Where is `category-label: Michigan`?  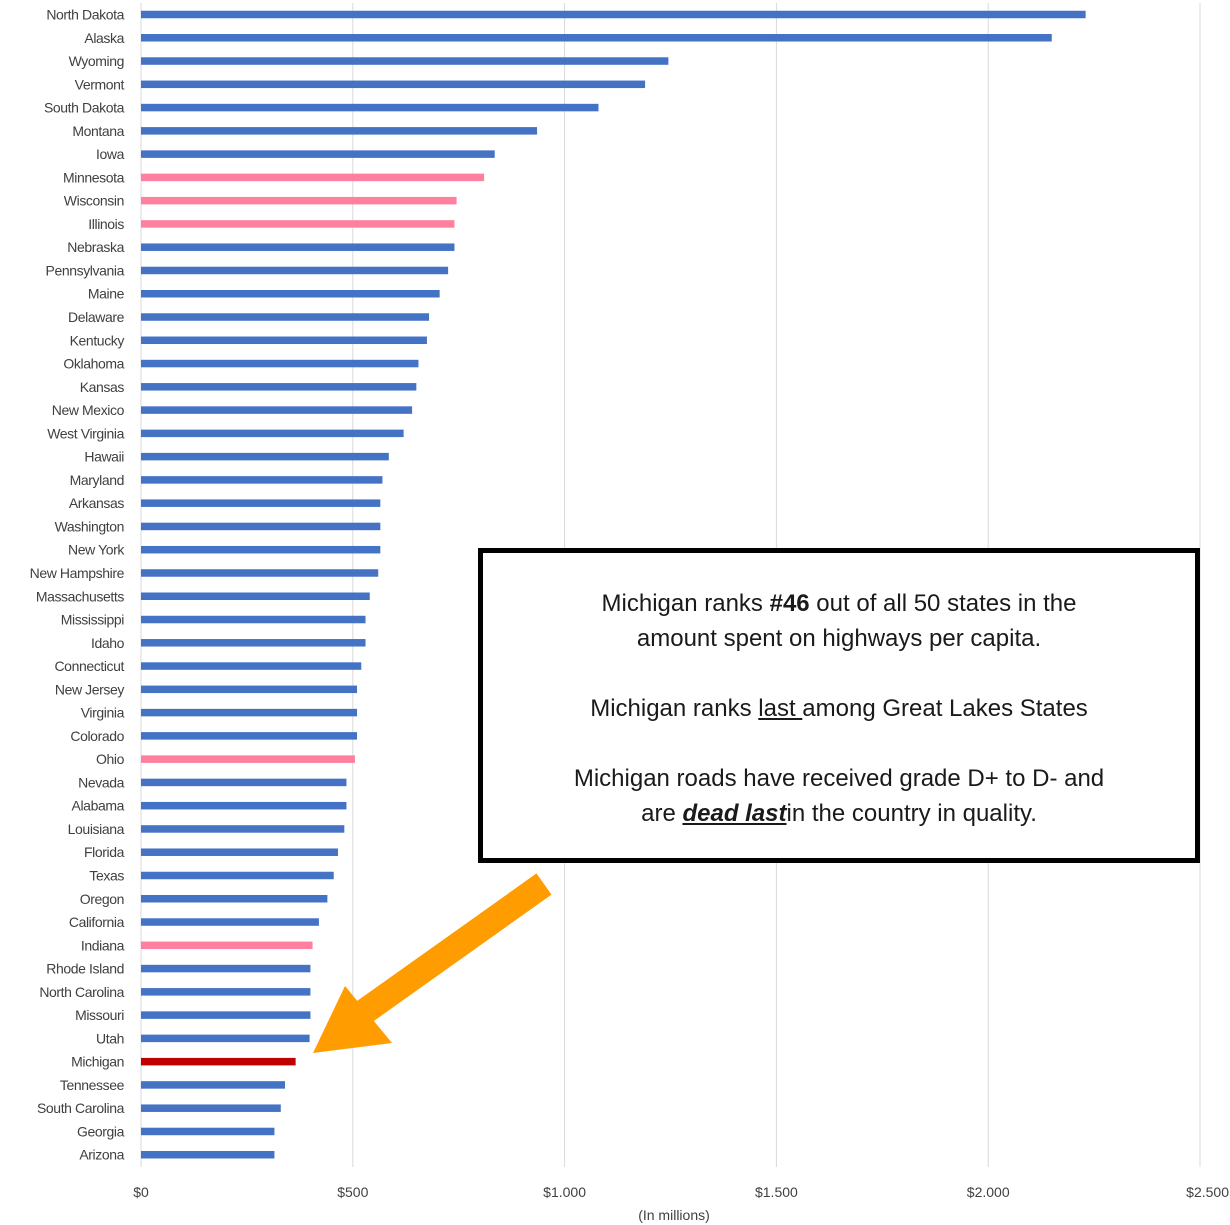
category-label: Michigan is located at coordinates (97, 1062).